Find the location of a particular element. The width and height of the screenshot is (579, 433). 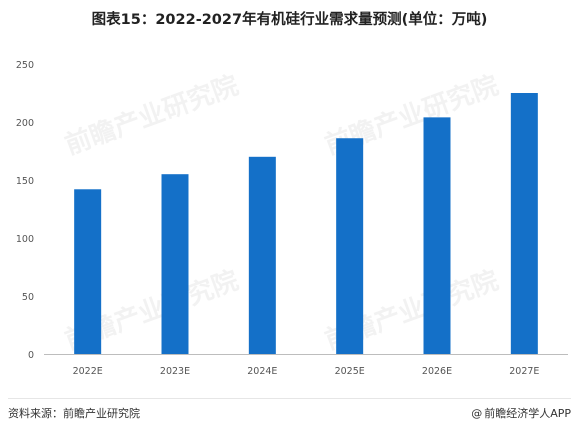

credit-label: 前瞻经济学人APP is located at coordinates (527, 413).